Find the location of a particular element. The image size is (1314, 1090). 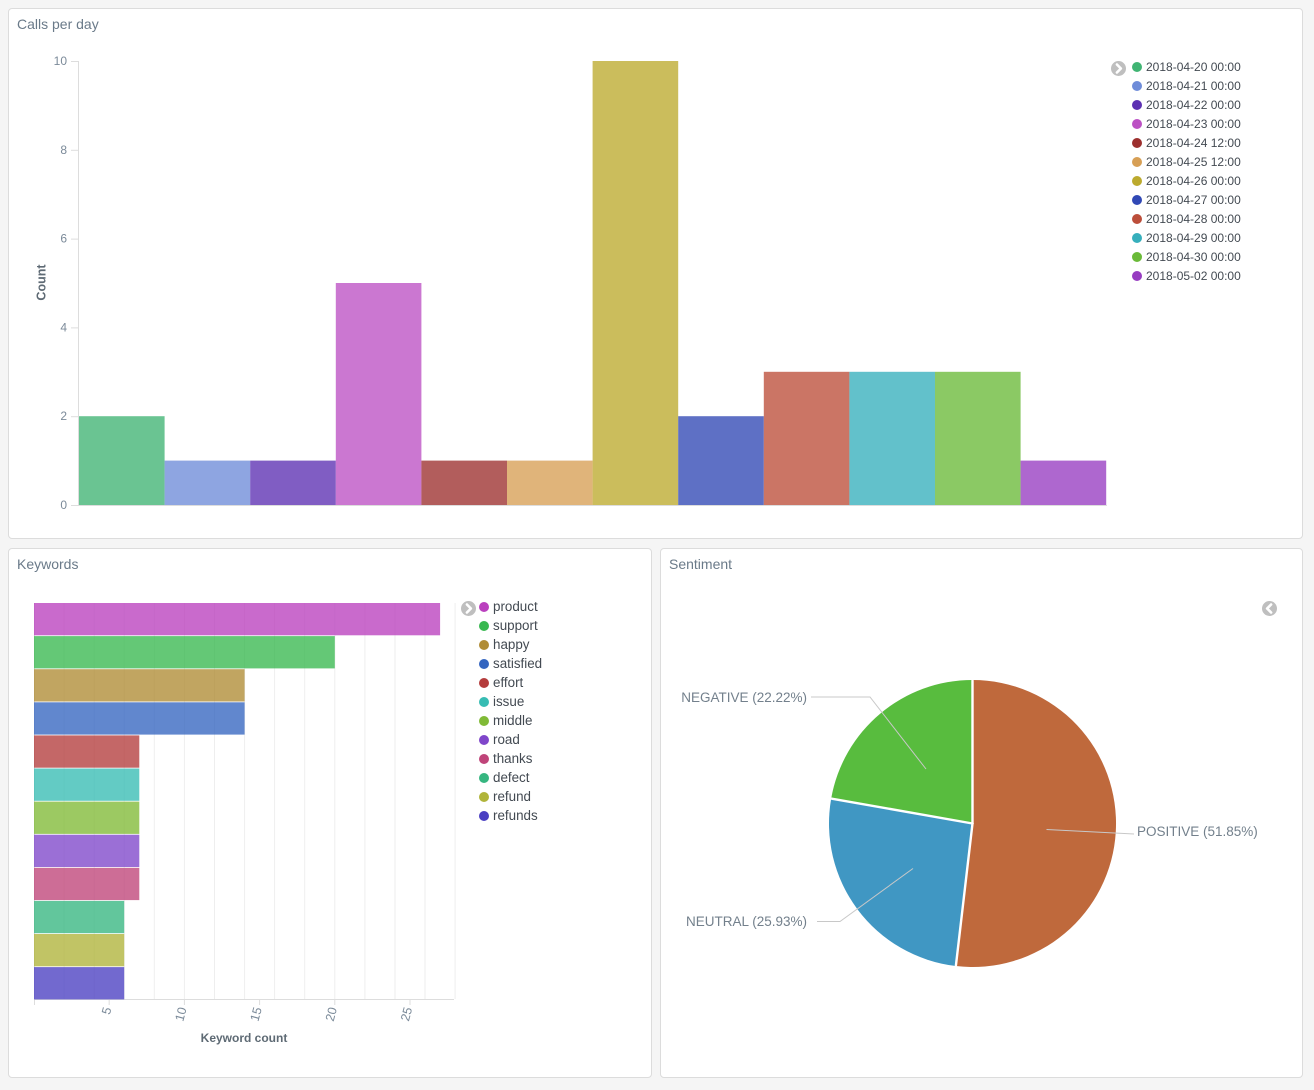

svg-text: Keyword count is located at coordinates (244, 1038).